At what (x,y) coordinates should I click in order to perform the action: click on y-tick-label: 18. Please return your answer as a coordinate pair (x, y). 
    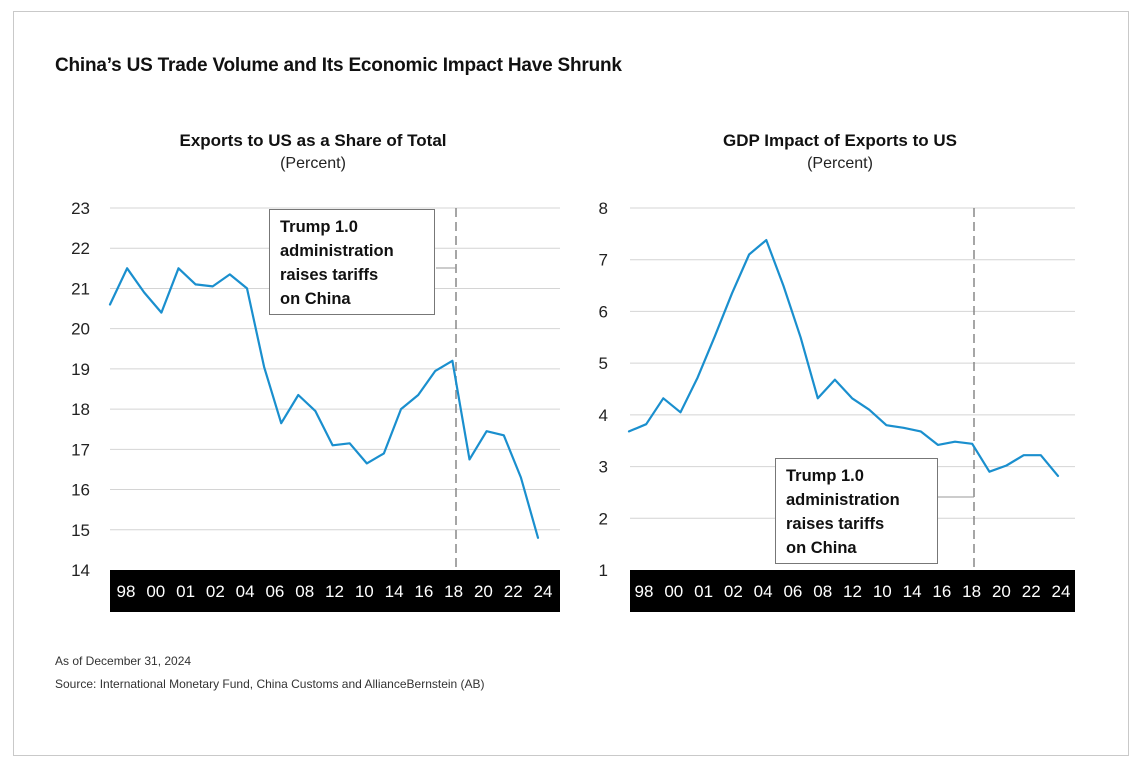
    Looking at the image, I should click on (80, 409).